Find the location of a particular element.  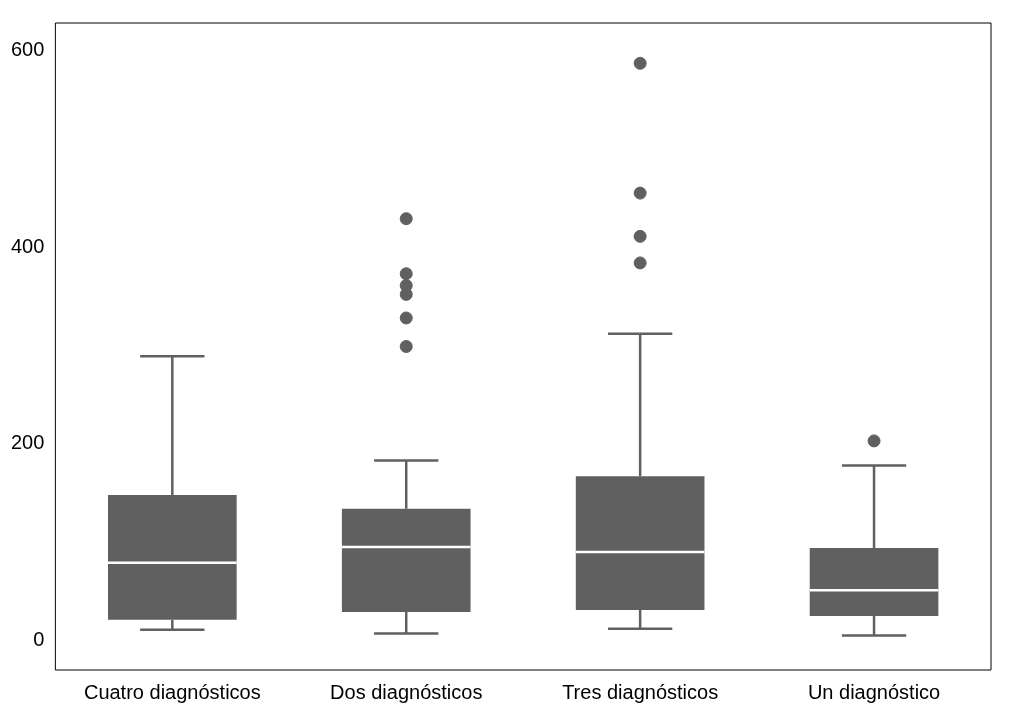

y-tick-label: 400 is located at coordinates (27, 245).